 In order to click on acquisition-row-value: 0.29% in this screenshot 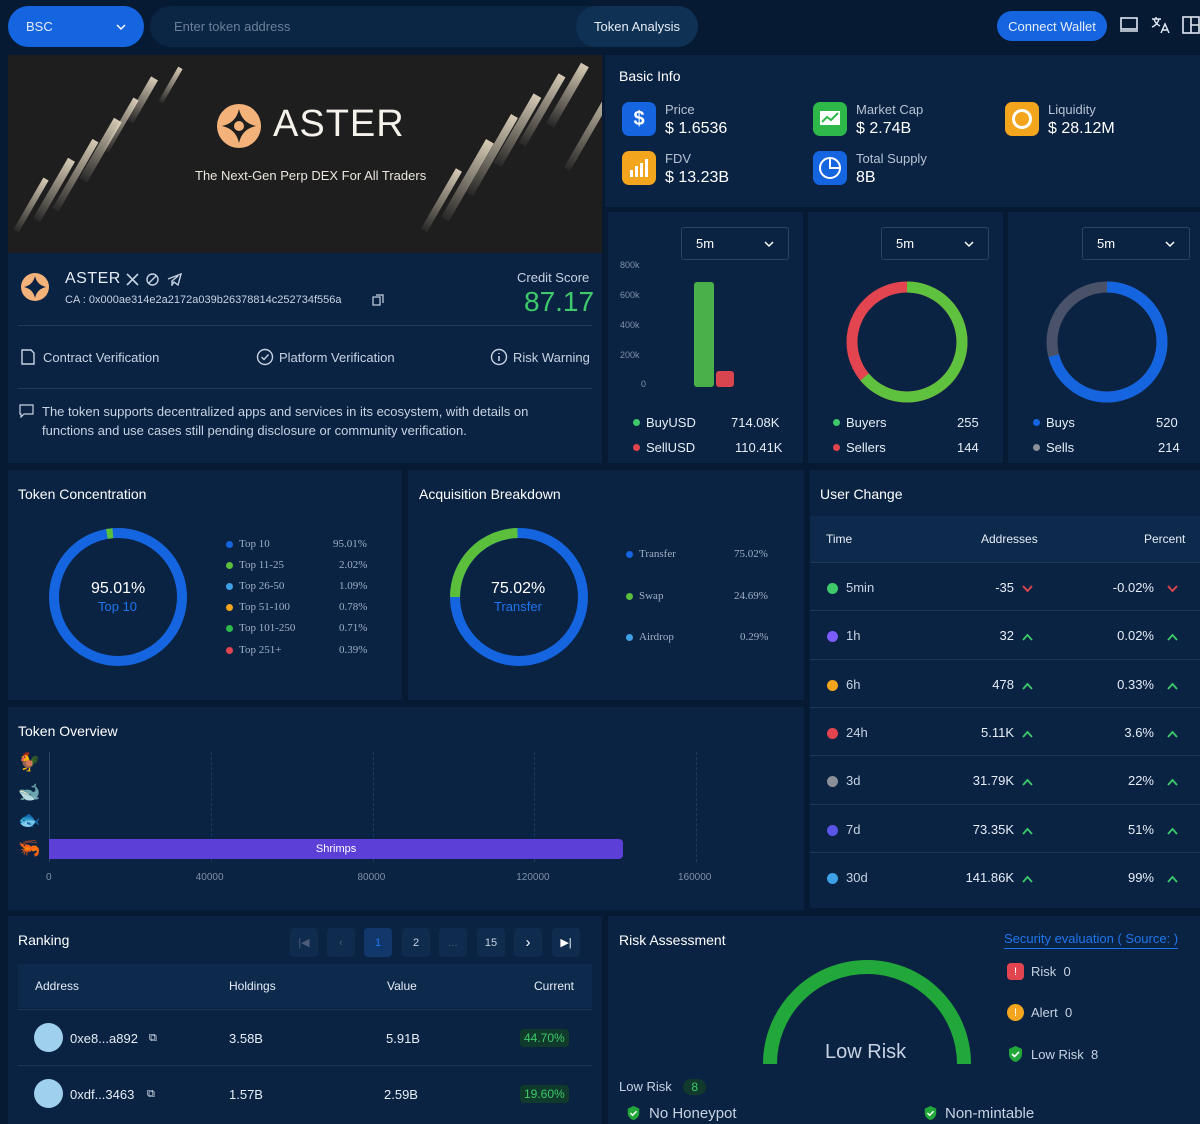, I will do `click(754, 637)`.